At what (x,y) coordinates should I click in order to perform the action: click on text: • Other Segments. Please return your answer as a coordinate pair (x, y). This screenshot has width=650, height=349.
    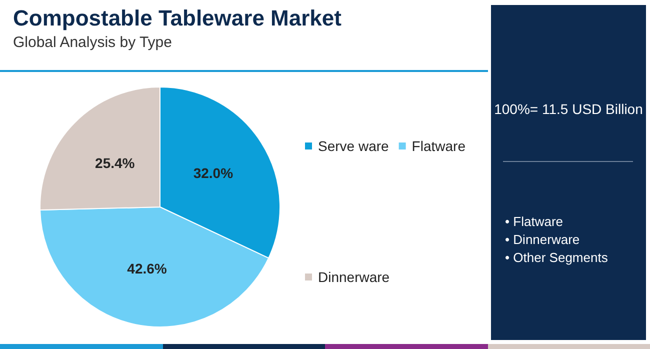
    Looking at the image, I should click on (556, 258).